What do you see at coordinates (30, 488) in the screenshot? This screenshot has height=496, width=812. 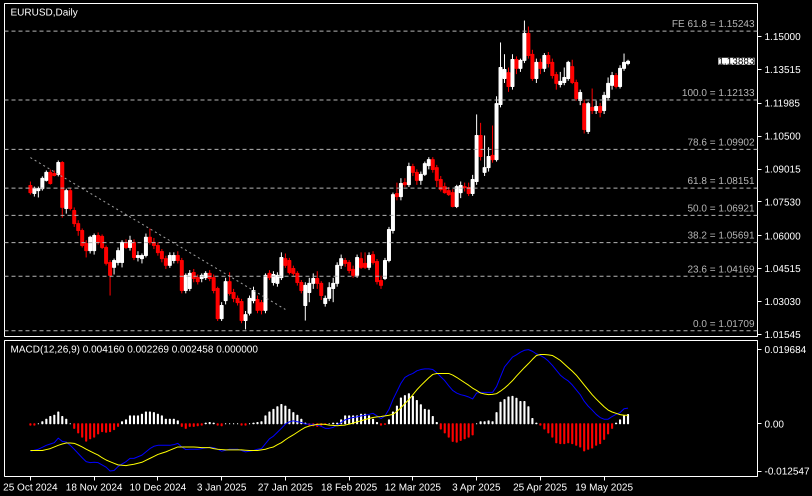 I see `x-tick-label: 25 Oct 2024` at bounding box center [30, 488].